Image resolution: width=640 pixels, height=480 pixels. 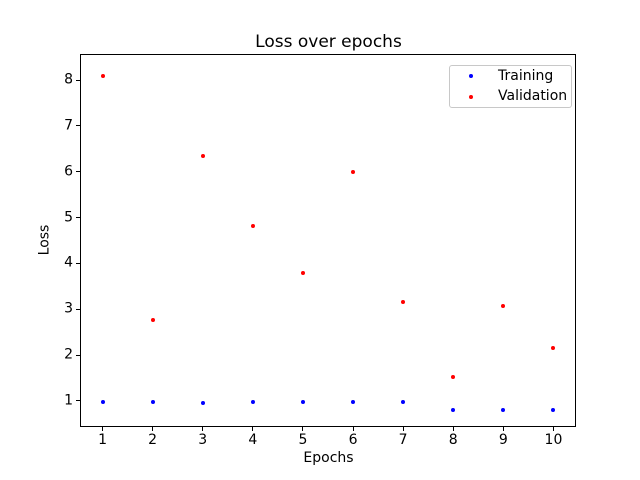 I want to click on legend-entry-validation: Validation, so click(x=510, y=97).